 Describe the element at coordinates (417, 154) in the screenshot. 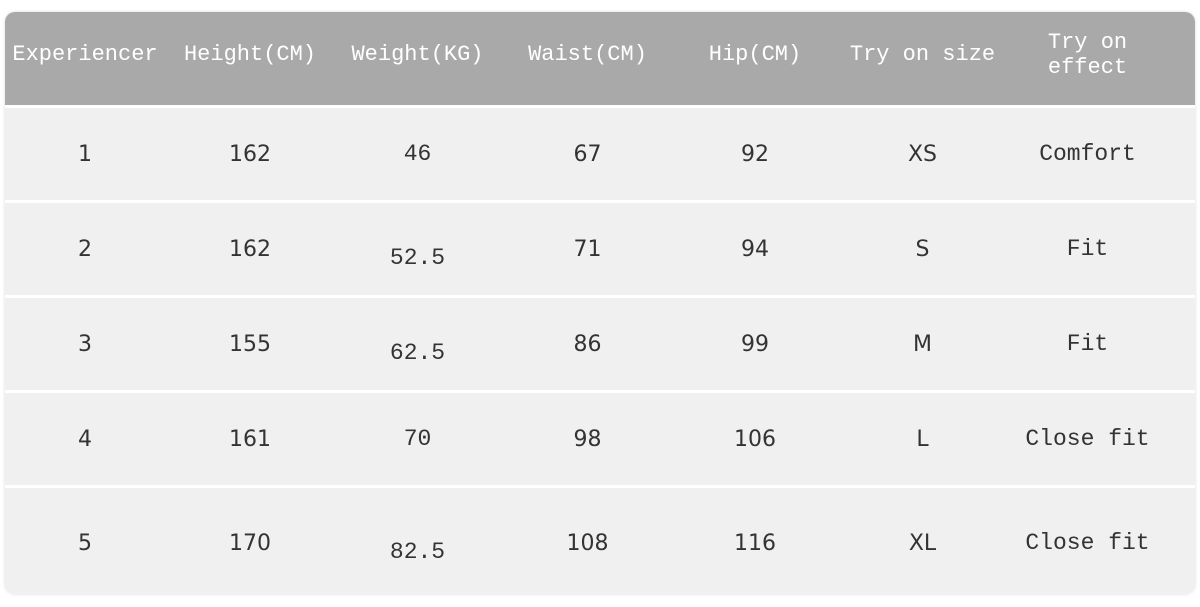

I see `cell-weight: 46` at that location.